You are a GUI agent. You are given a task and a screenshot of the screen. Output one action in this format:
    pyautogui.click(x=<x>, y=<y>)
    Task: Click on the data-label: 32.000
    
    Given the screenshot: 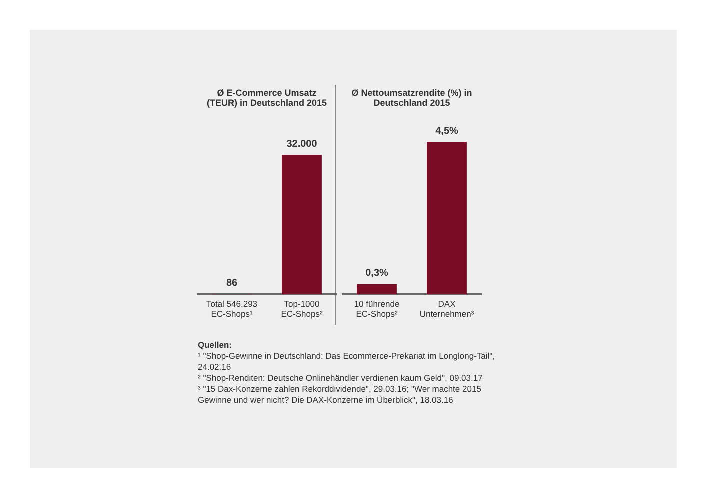 What is the action you would take?
    pyautogui.click(x=302, y=144)
    